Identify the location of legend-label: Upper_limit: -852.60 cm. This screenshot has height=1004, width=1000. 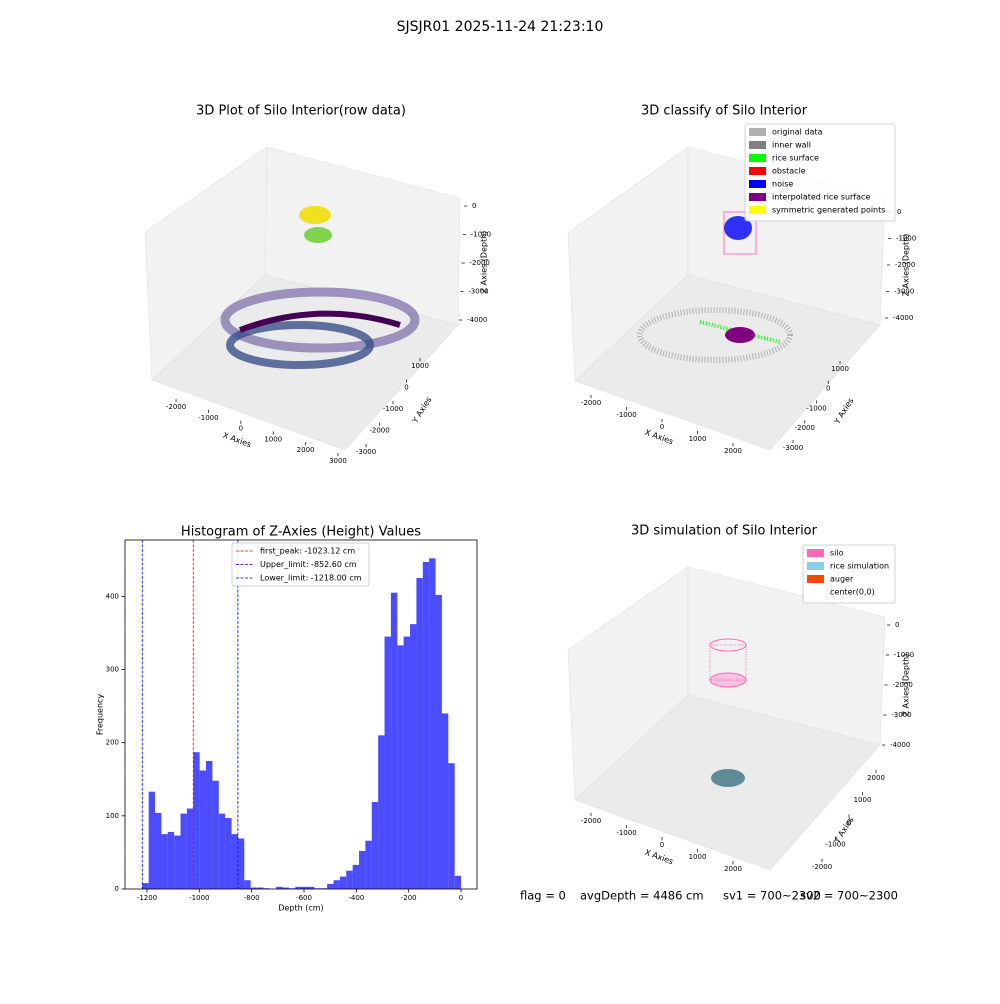
(308, 564).